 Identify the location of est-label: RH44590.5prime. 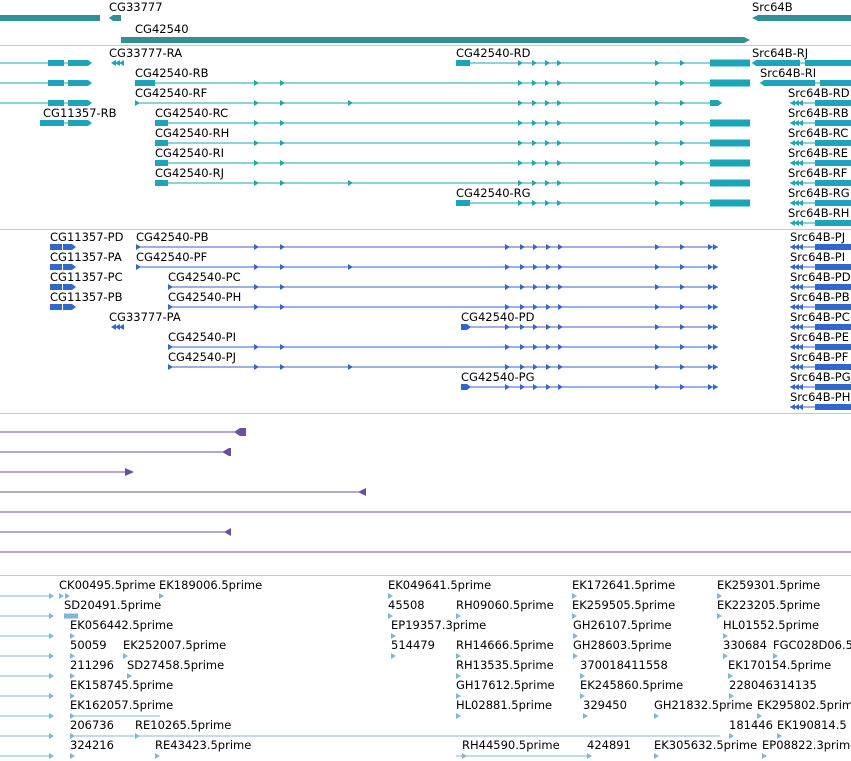
(511, 745).